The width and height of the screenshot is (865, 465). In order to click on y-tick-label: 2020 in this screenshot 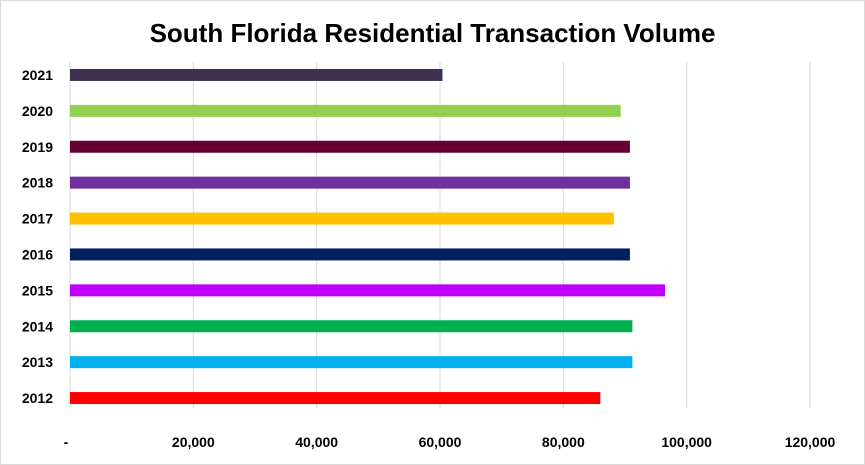, I will do `click(37, 111)`.